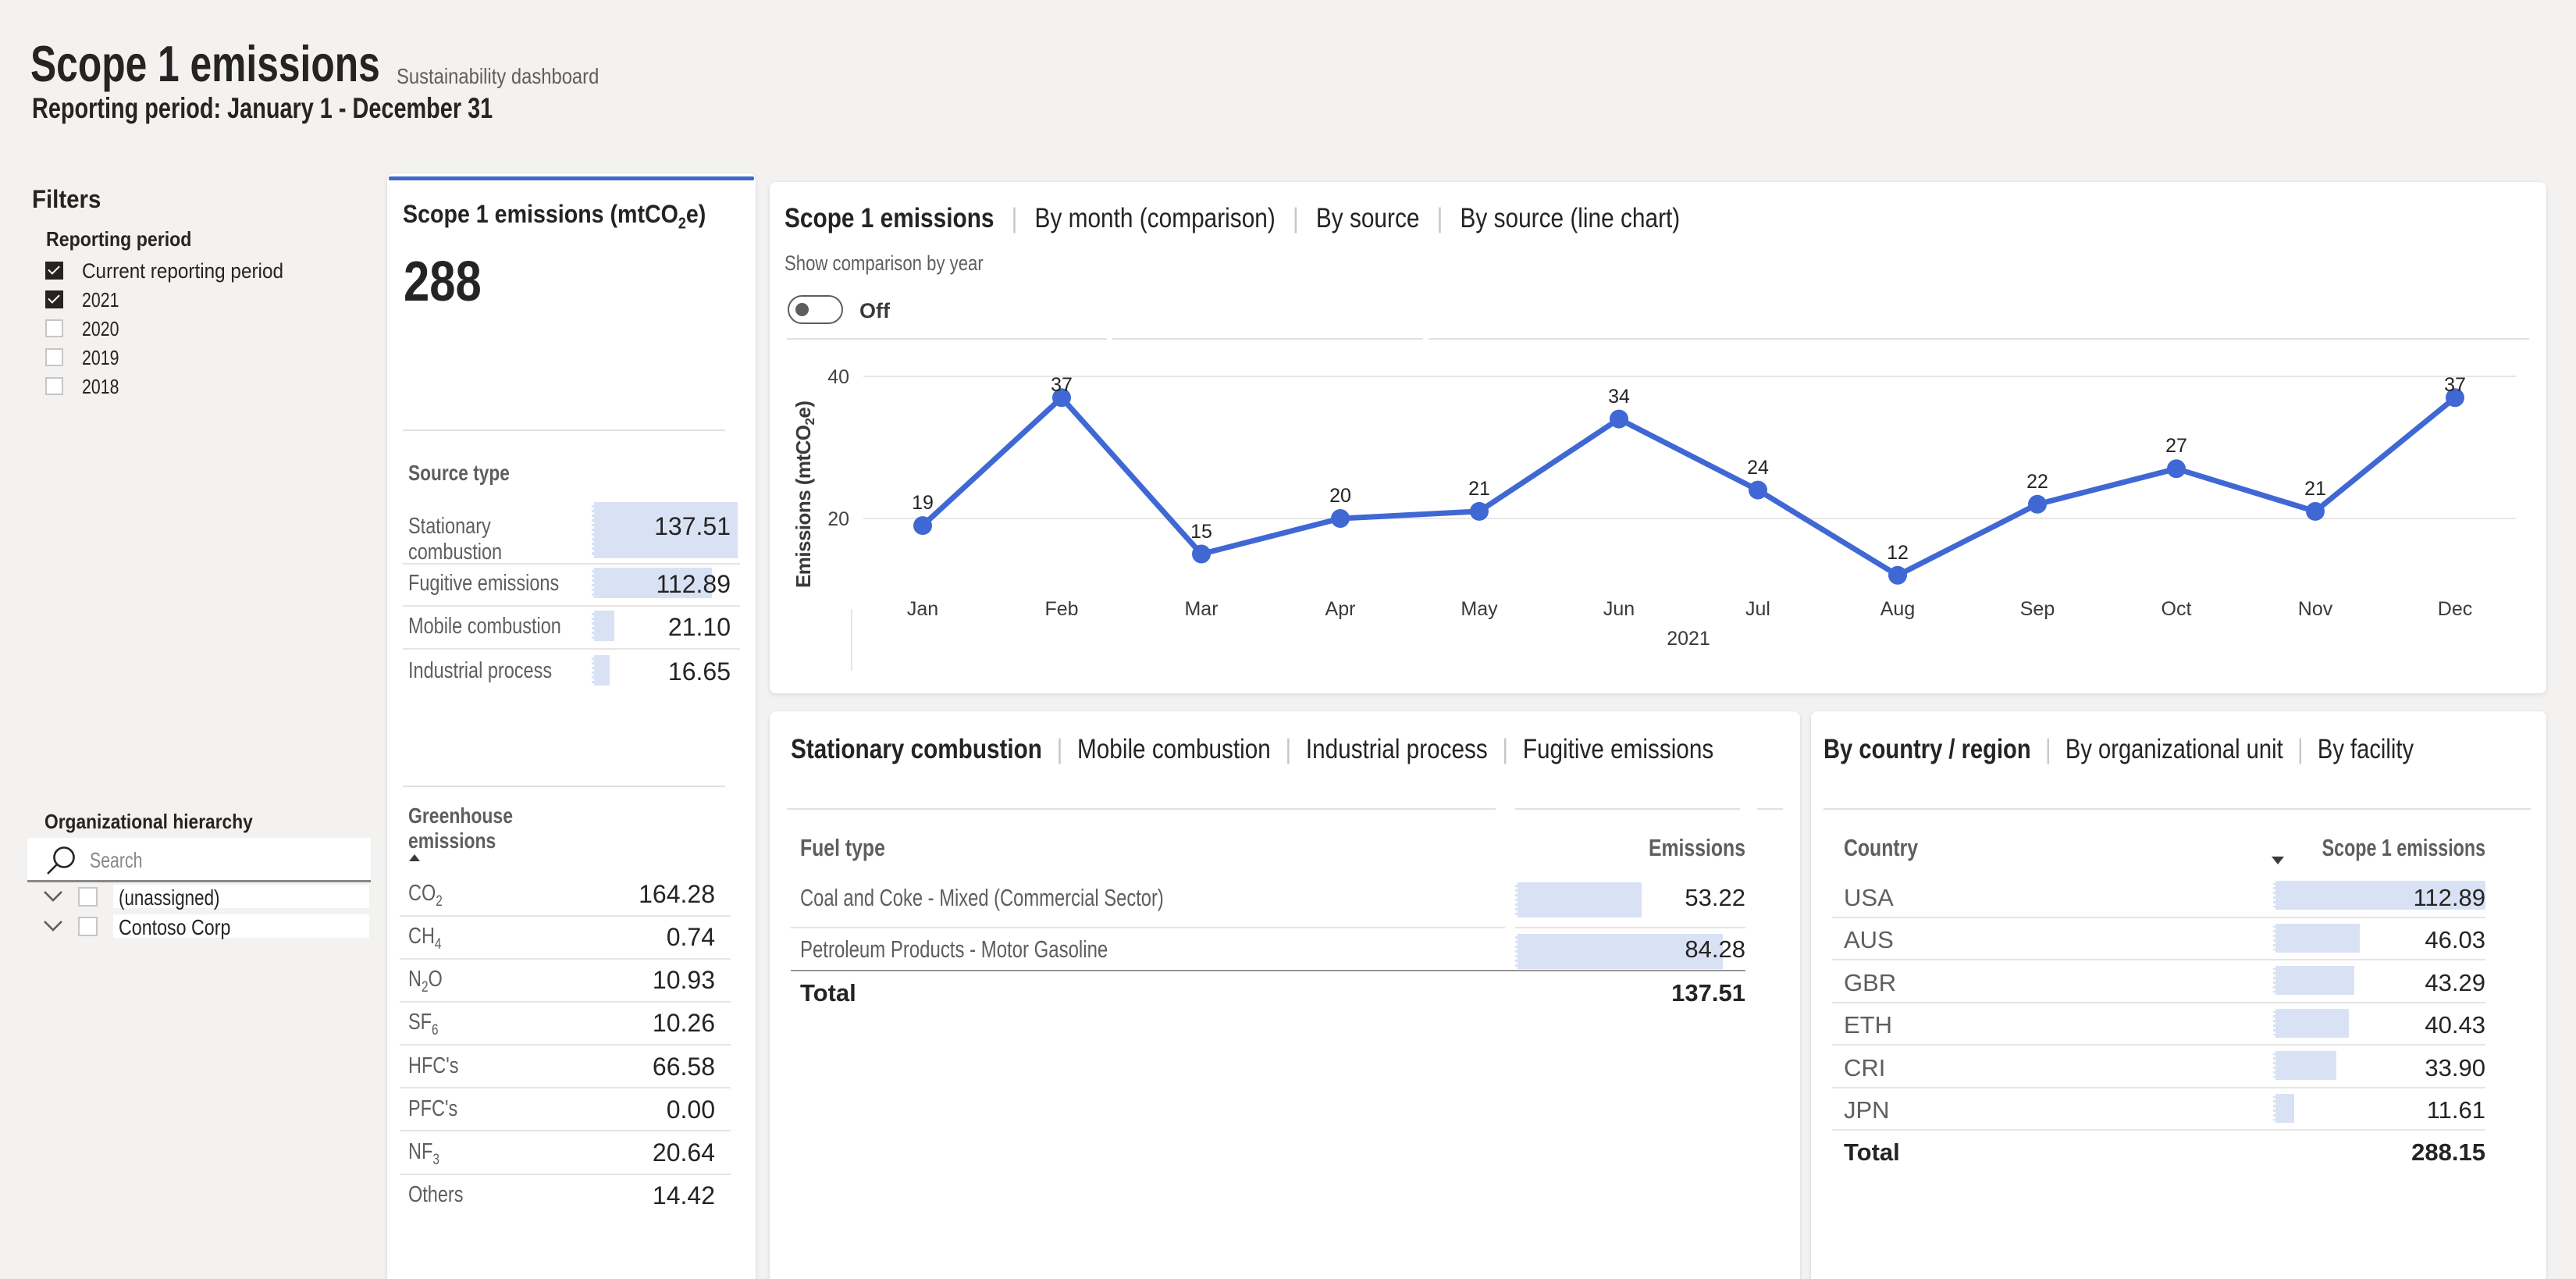 The width and height of the screenshot is (2576, 1279). What do you see at coordinates (1619, 609) in the screenshot?
I see `svg-text: Jun` at bounding box center [1619, 609].